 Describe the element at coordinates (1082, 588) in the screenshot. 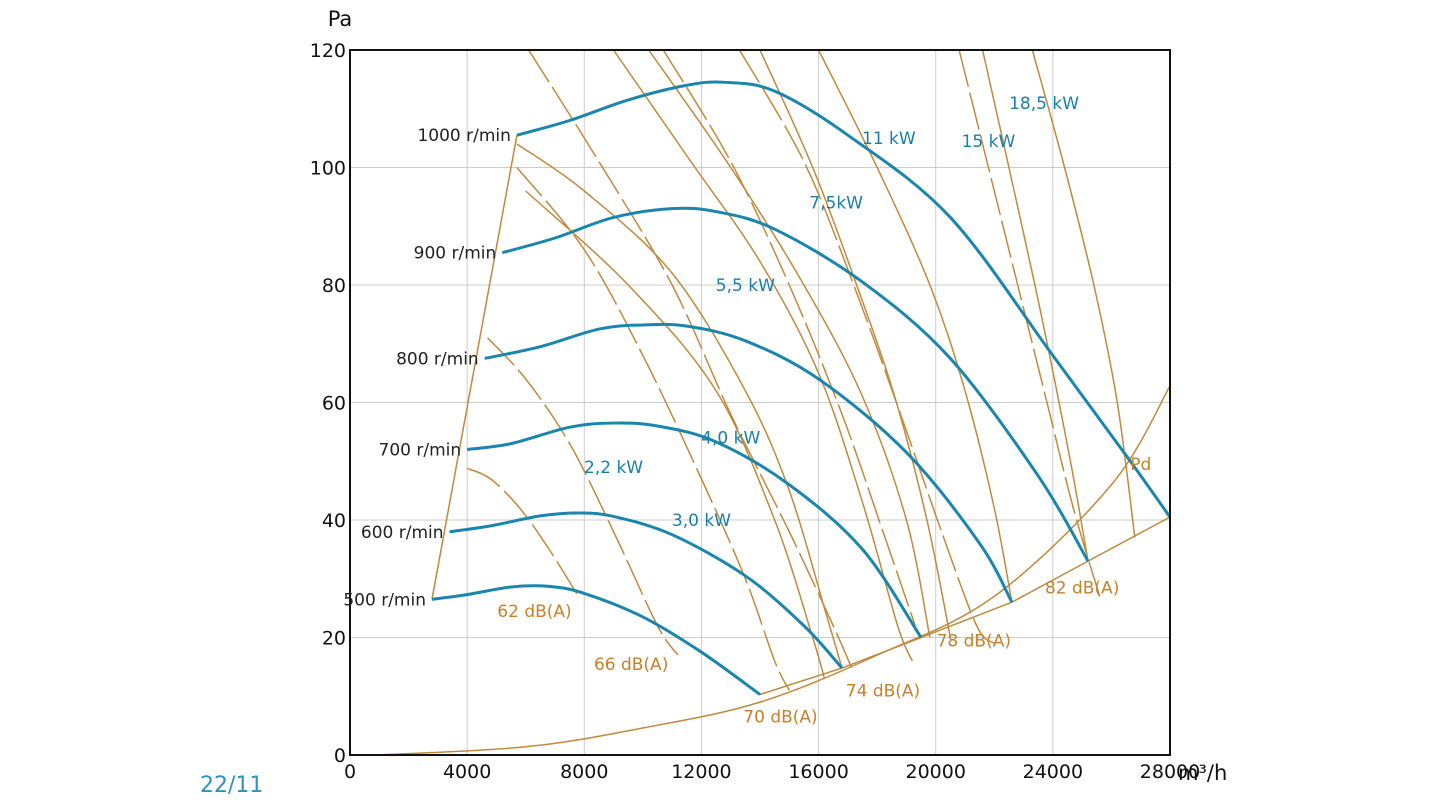

I see `noise-label: 82 dB(A)` at that location.